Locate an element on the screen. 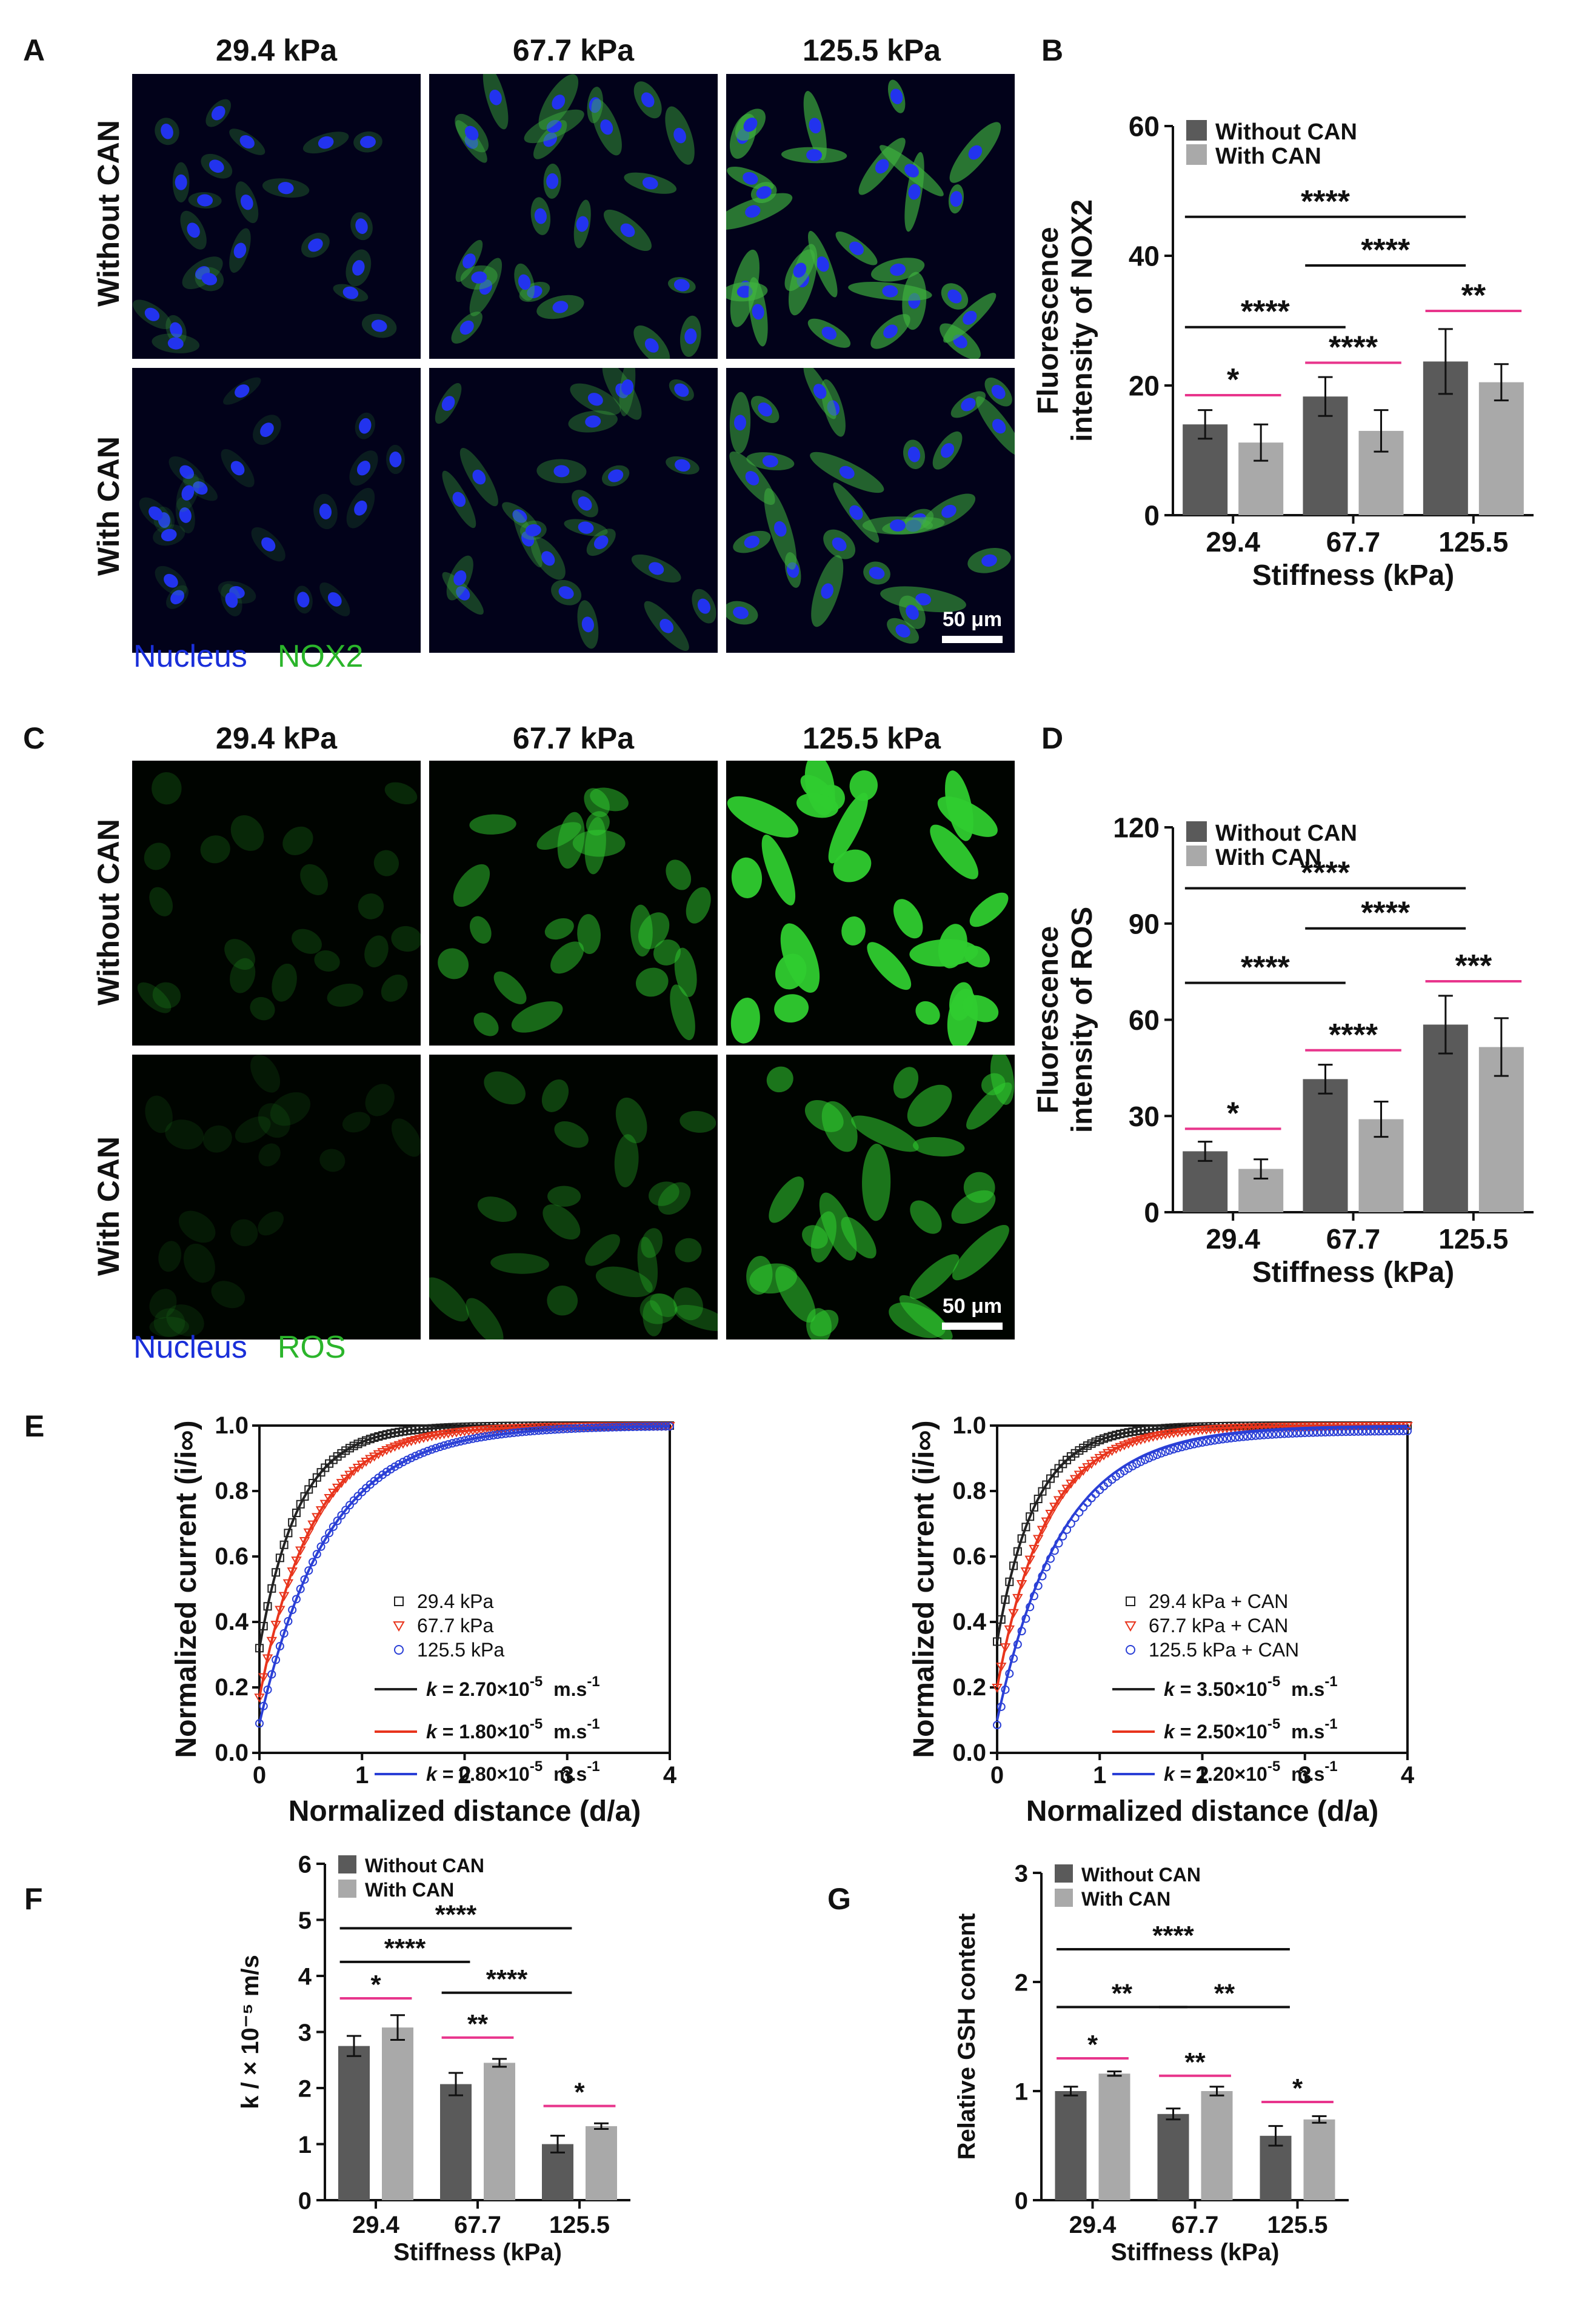 This screenshot has height=2302, width=1596. fit-unit: m.s is located at coordinates (1307, 1774).